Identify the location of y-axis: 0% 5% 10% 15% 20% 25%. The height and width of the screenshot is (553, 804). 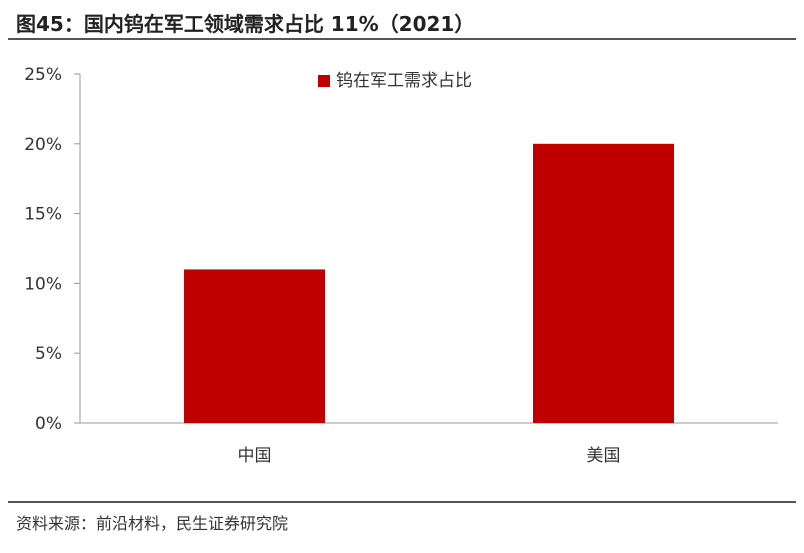
(52, 249).